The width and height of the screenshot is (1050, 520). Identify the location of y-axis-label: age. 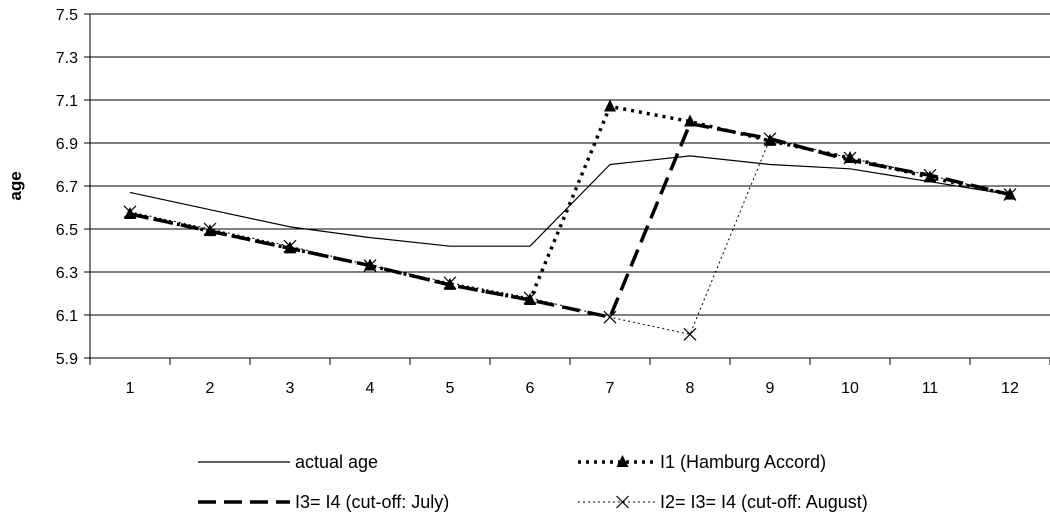
(15, 185).